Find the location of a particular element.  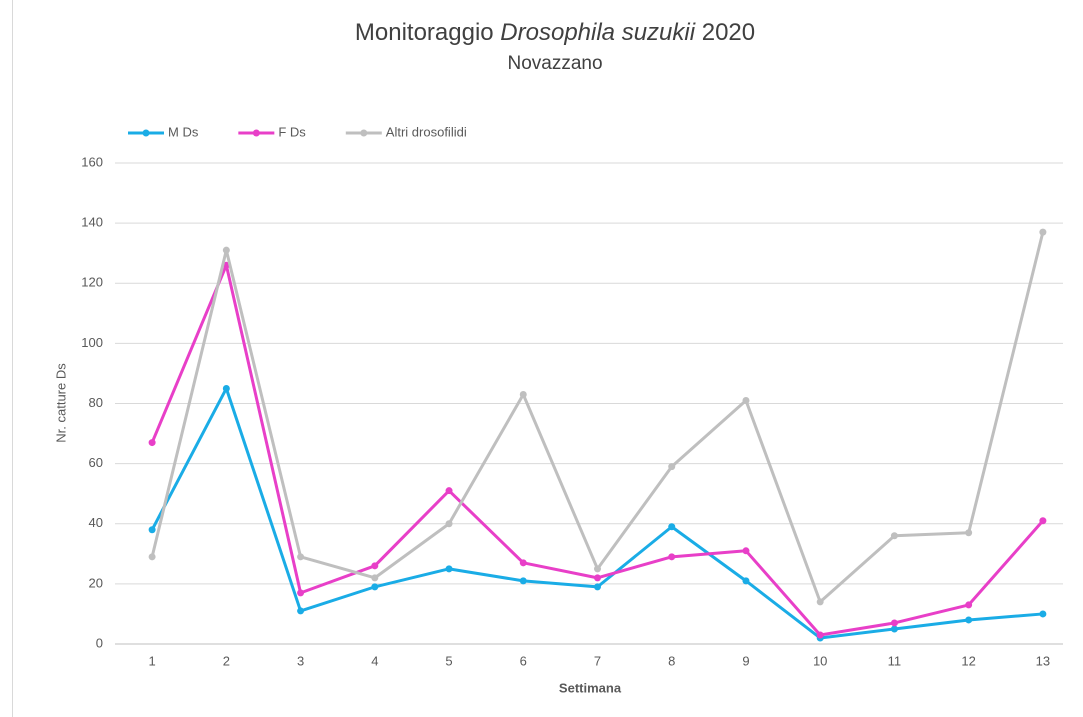

x-tick-label: 7 is located at coordinates (597, 660).